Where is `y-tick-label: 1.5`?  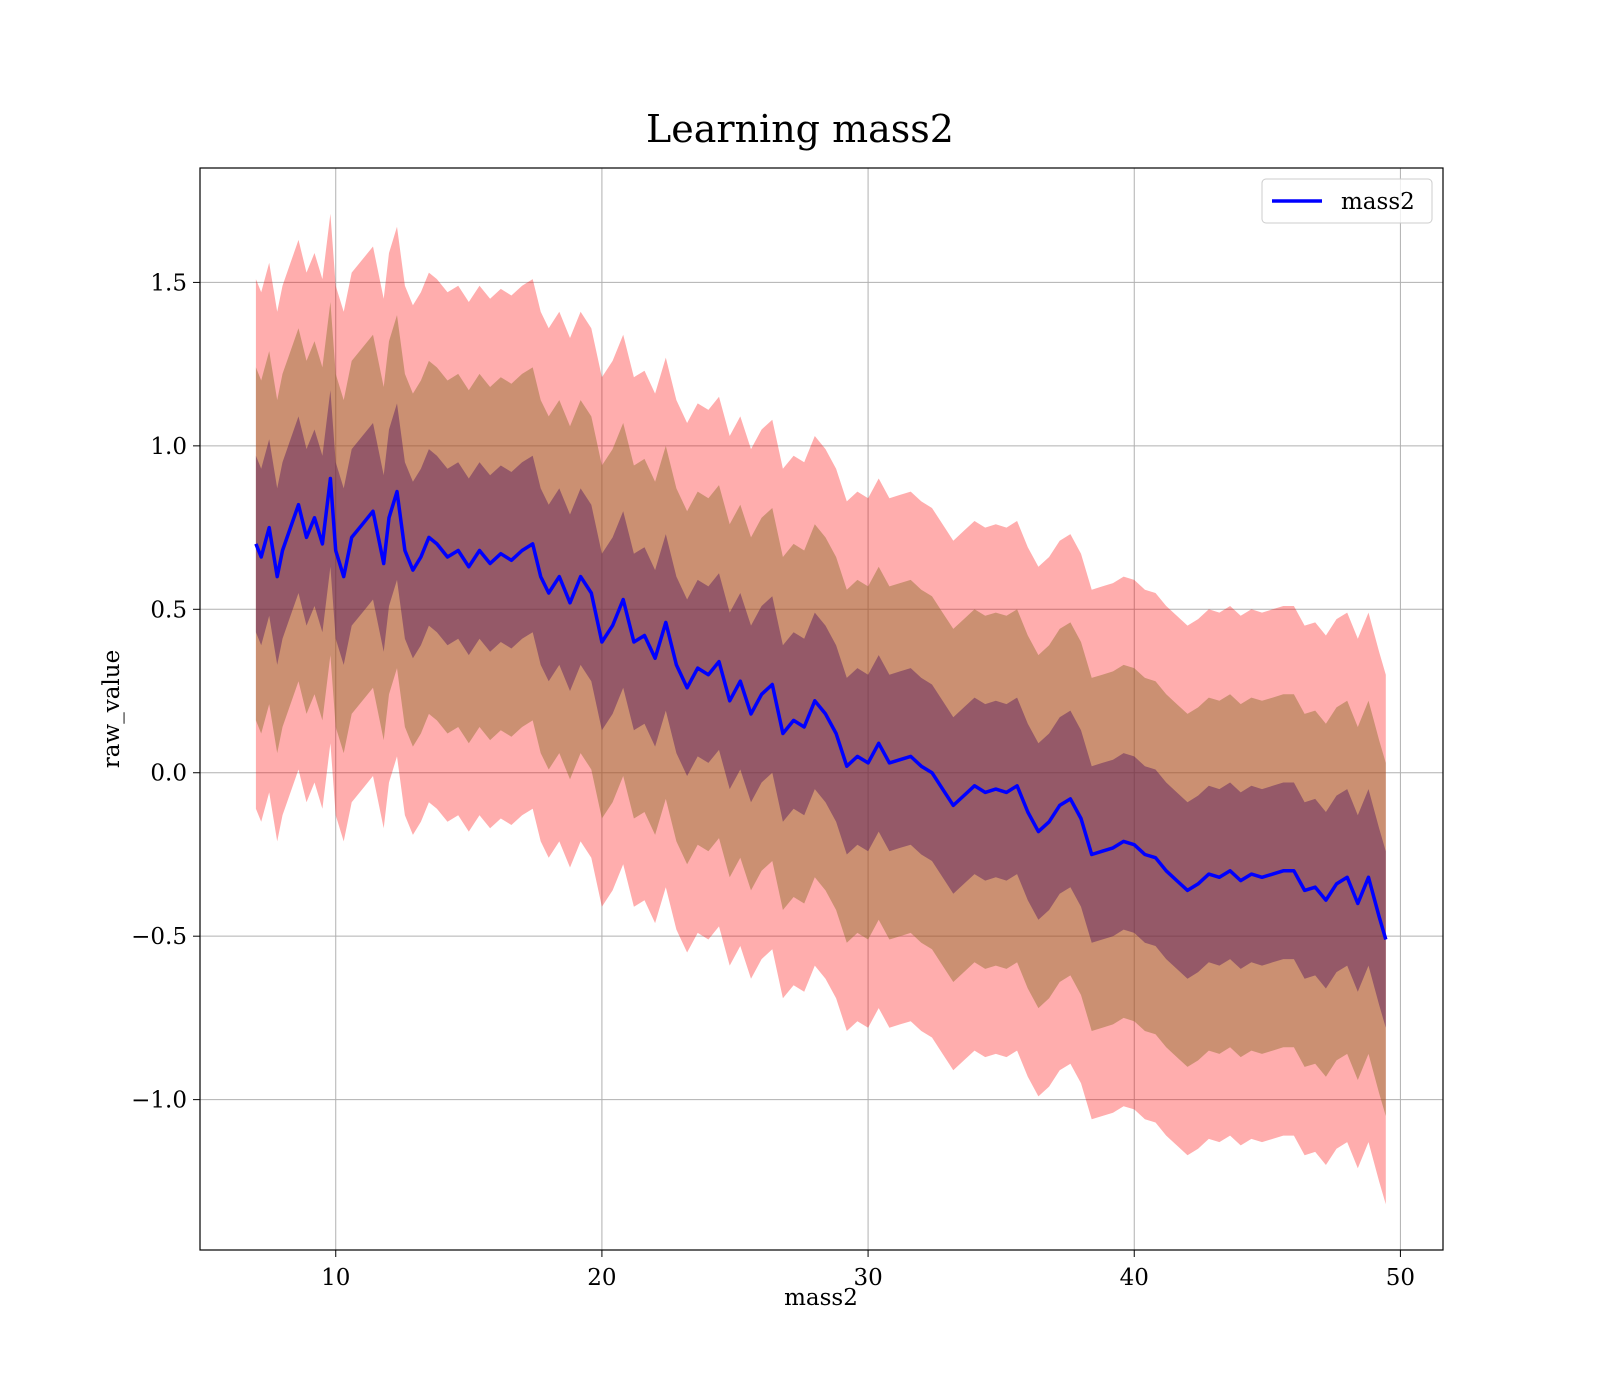
y-tick-label: 1.5 is located at coordinates (168, 283).